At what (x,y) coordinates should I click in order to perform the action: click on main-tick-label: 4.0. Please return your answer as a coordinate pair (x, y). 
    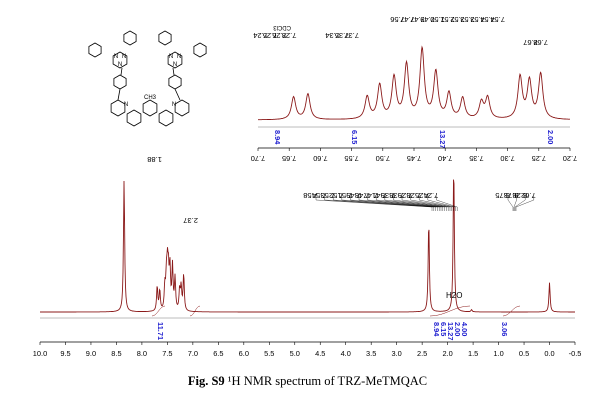
    Looking at the image, I should click on (346, 353).